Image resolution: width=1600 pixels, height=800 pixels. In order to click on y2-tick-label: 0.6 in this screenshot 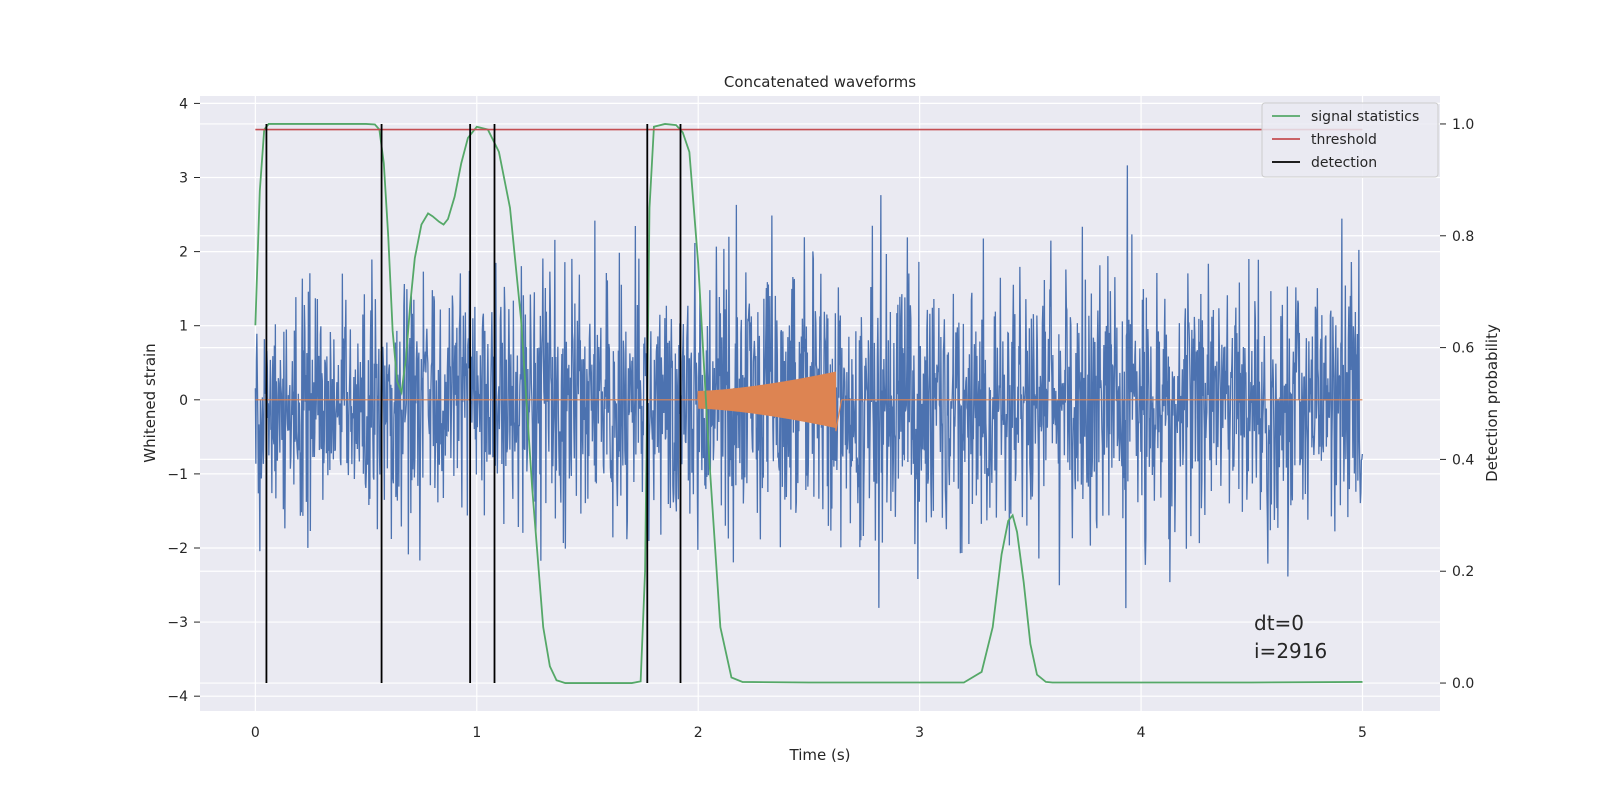, I will do `click(1463, 349)`.